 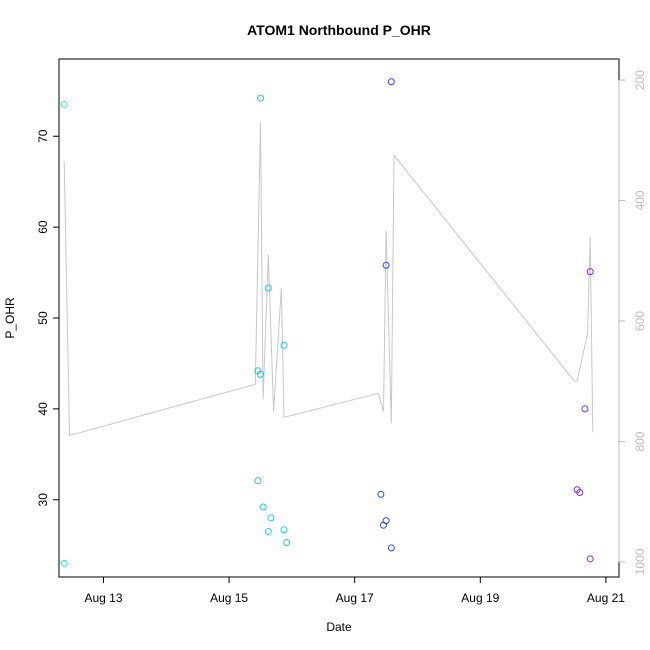 I want to click on chart-title: ATOM1 Northbound P_OHR, so click(x=339, y=30).